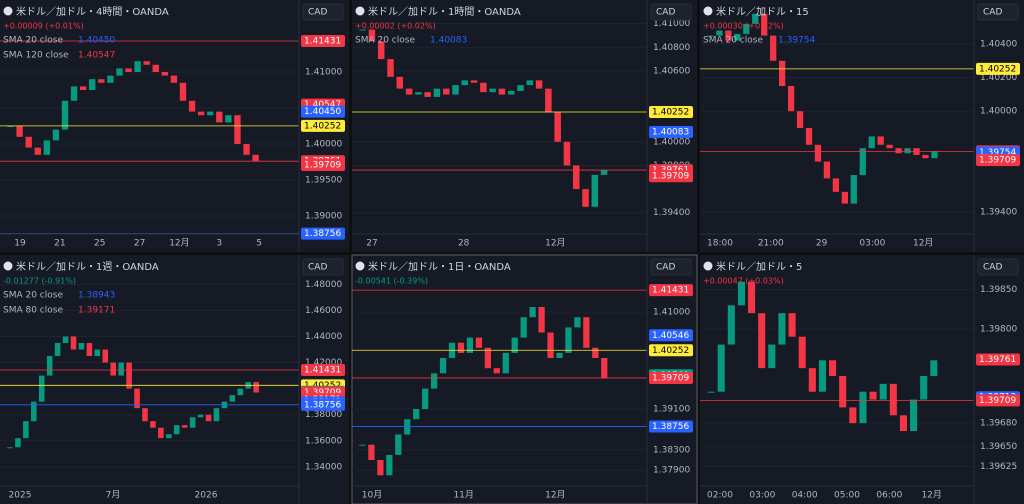 The width and height of the screenshot is (1024, 504). What do you see at coordinates (99, 244) in the screenshot?
I see `x-tick-label: 25` at bounding box center [99, 244].